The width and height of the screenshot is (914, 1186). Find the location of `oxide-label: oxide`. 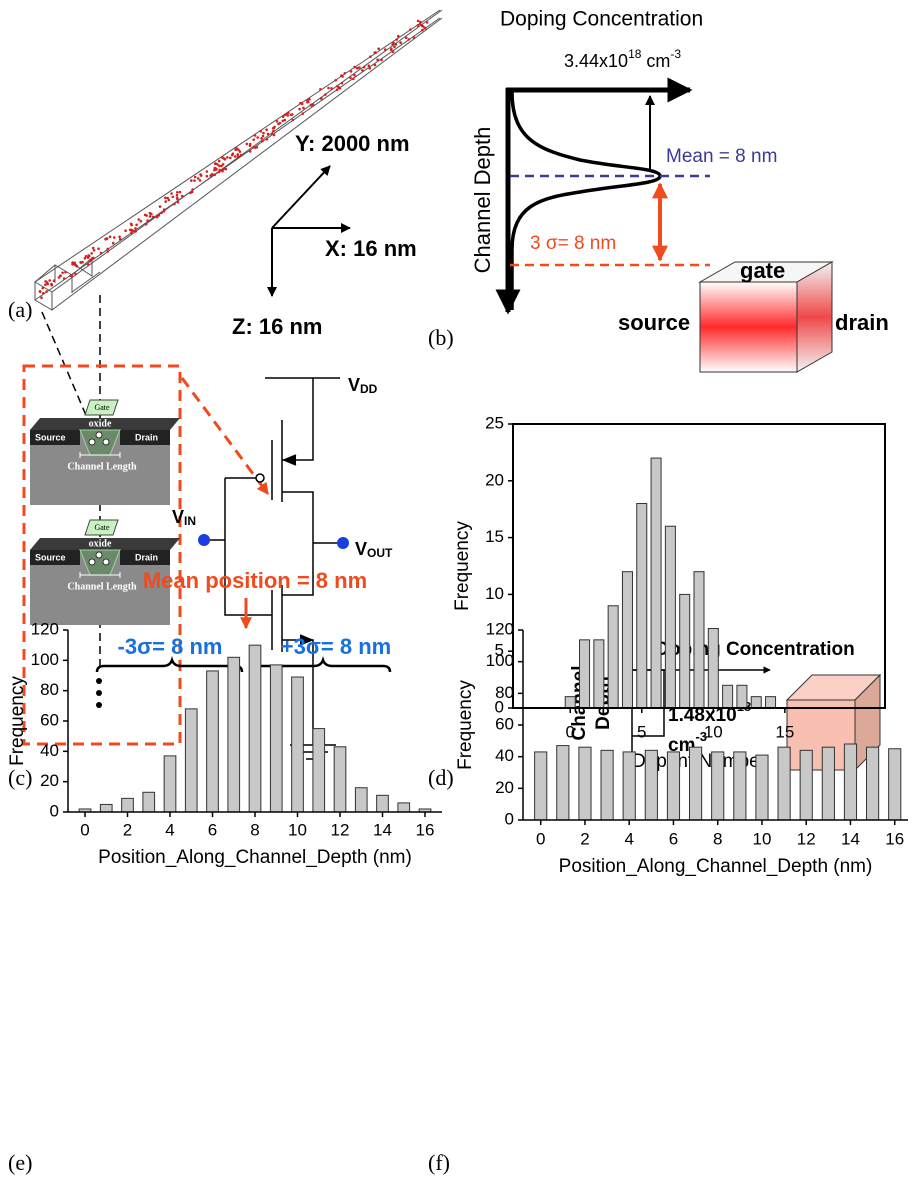

oxide-label: oxide is located at coordinates (100, 423).